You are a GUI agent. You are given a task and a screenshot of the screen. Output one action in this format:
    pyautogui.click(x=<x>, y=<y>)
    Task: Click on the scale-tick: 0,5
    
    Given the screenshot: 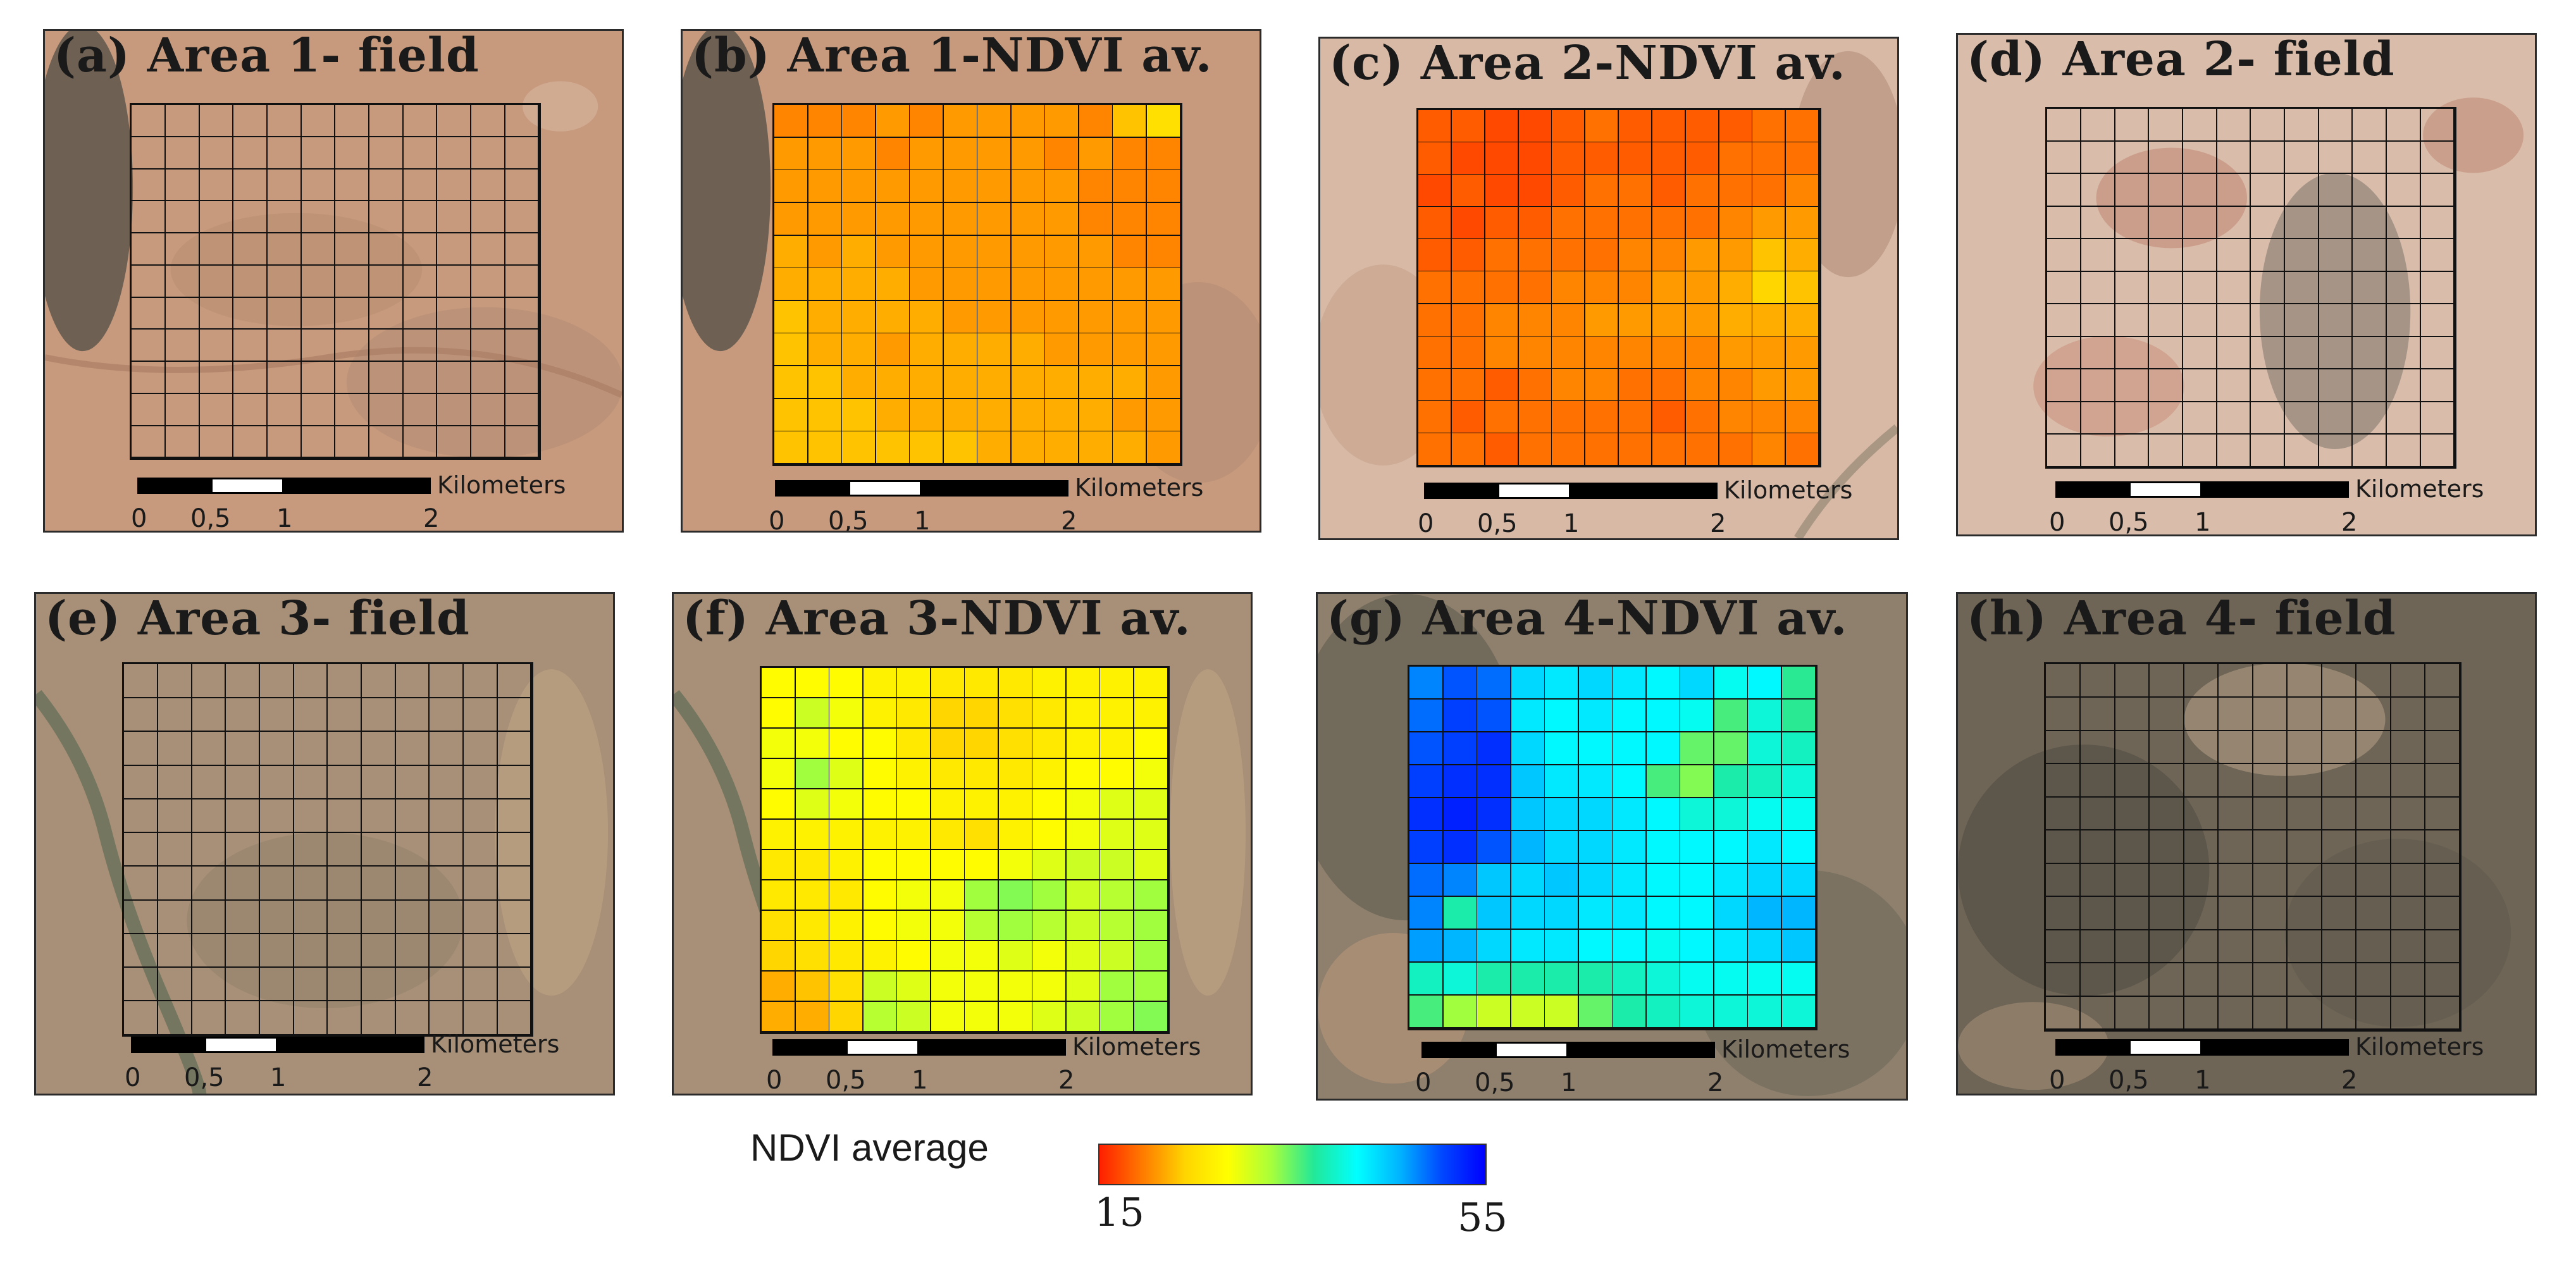 What is the action you would take?
    pyautogui.click(x=211, y=518)
    